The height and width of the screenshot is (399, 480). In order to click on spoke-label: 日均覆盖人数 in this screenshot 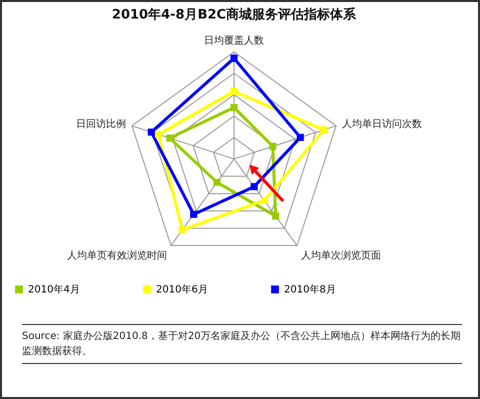, I will do `click(234, 40)`.